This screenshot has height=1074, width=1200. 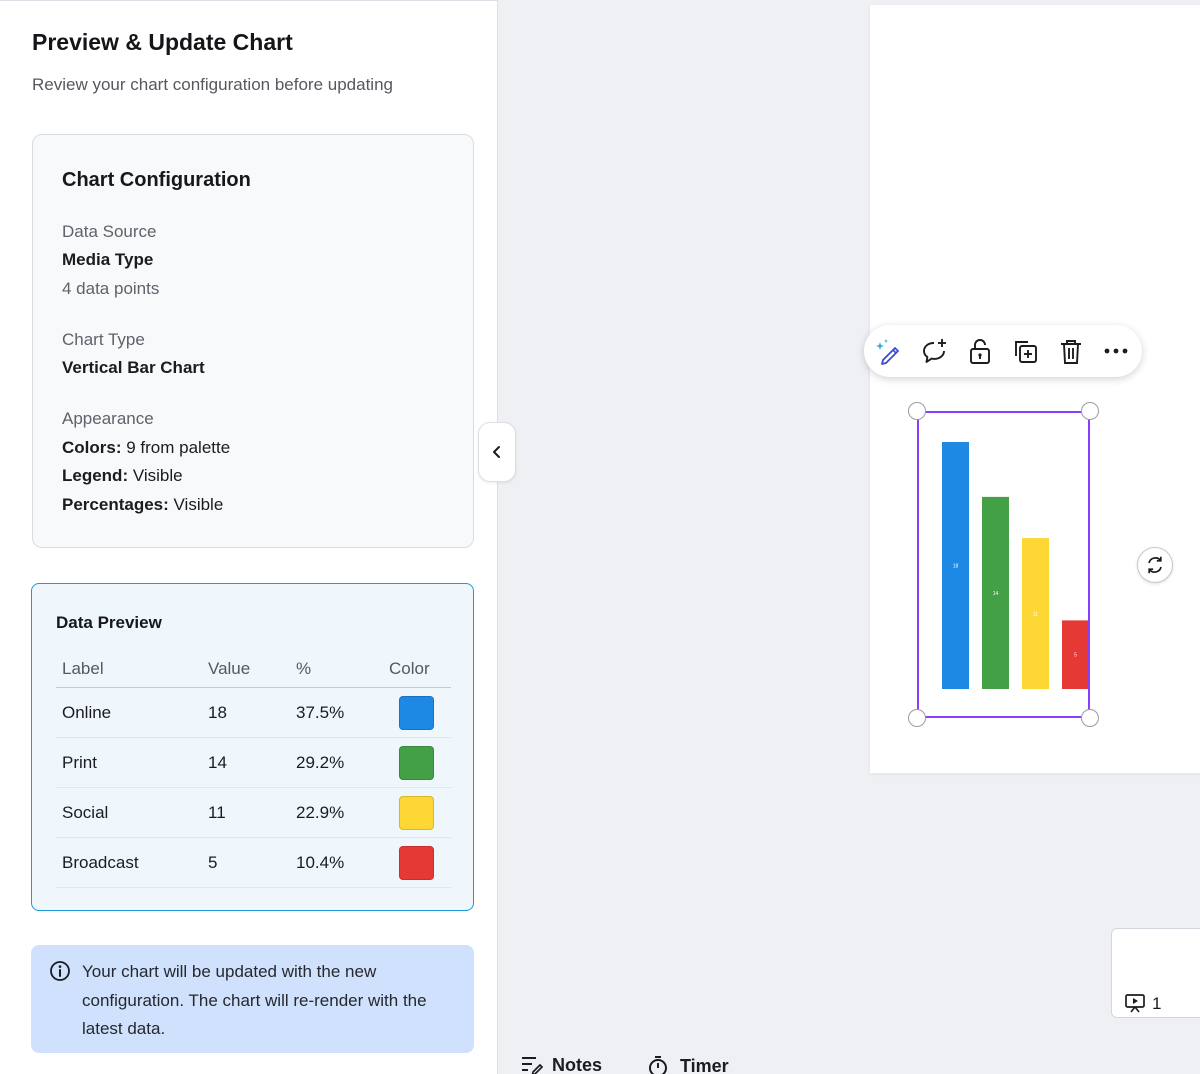 I want to click on delete-icon, so click(x=1071, y=352).